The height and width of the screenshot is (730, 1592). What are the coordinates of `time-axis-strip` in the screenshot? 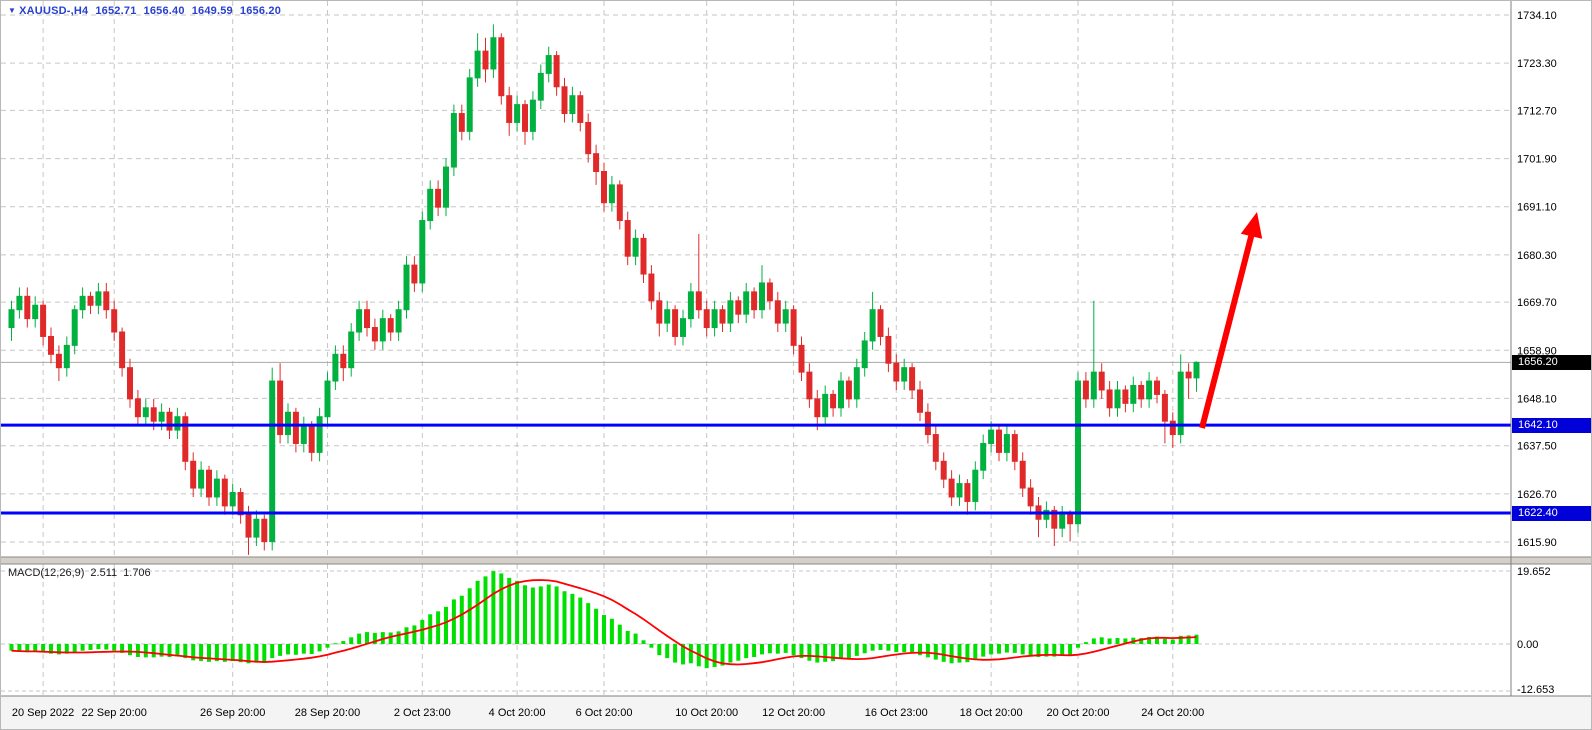 It's located at (796, 712).